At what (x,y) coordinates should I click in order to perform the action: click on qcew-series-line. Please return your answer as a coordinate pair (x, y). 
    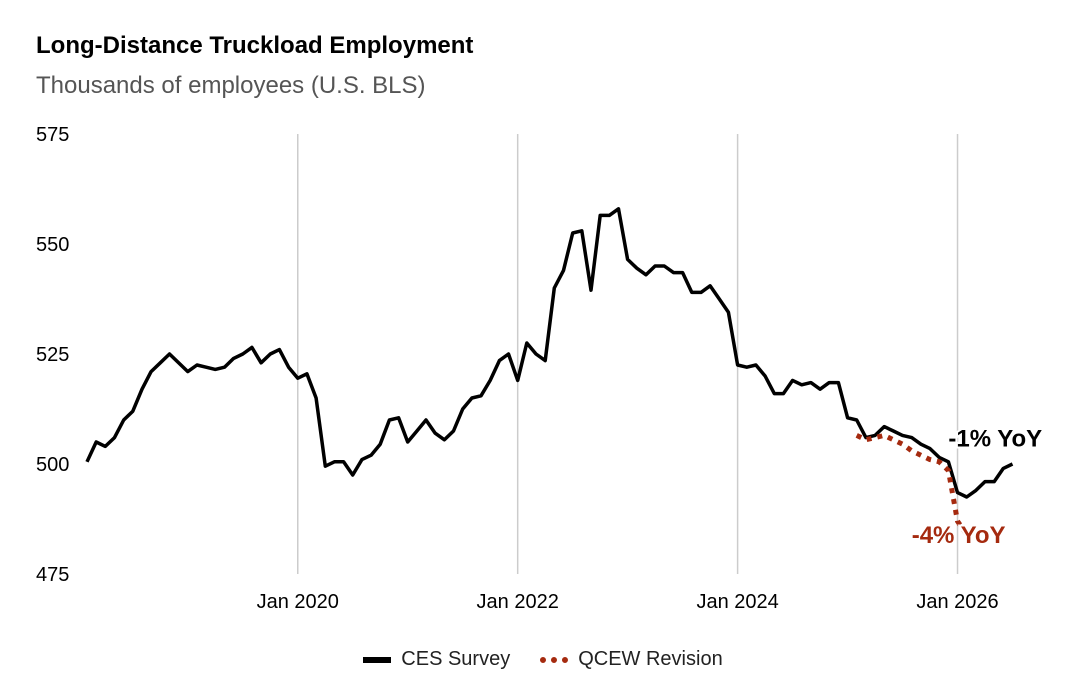
    Looking at the image, I should click on (912, 484).